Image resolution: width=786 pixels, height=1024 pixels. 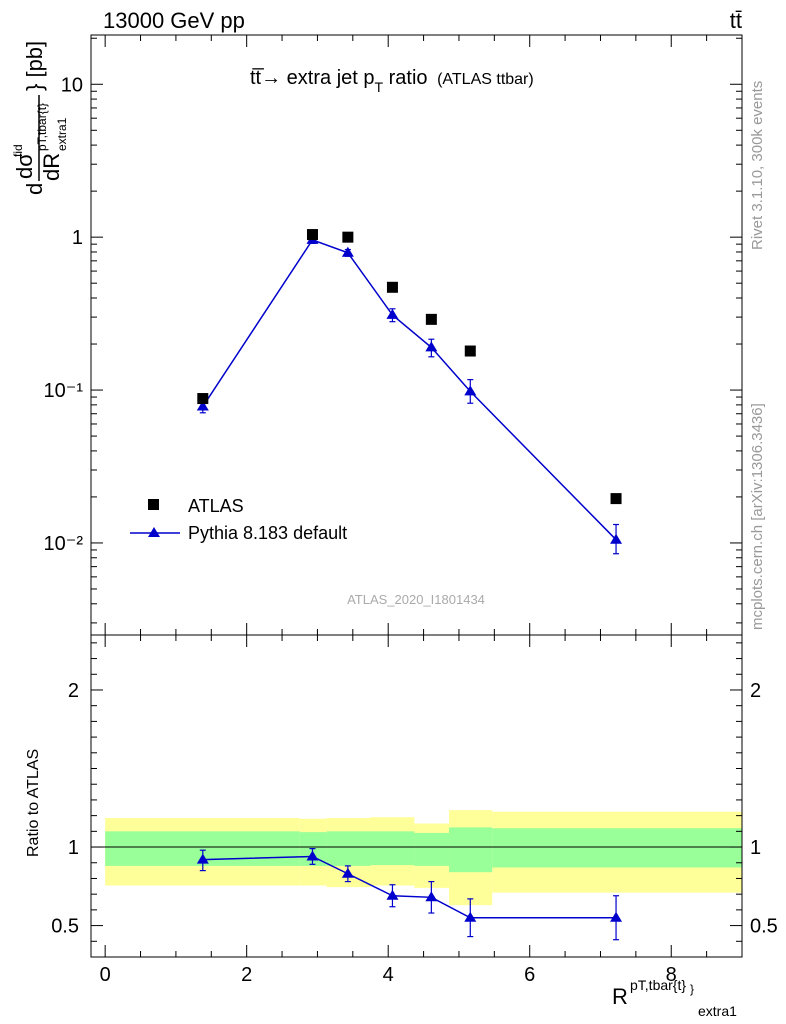 What do you see at coordinates (105, 975) in the screenshot?
I see `ratio-x-tick-label: 0` at bounding box center [105, 975].